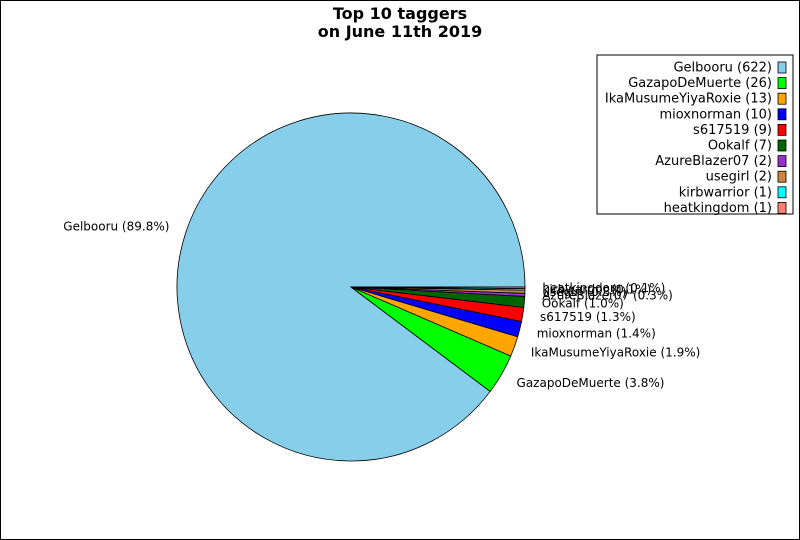 This screenshot has height=540, width=800. I want to click on legend-label-AzureBlazer07: AzureBlazer07 (2), so click(713, 161).